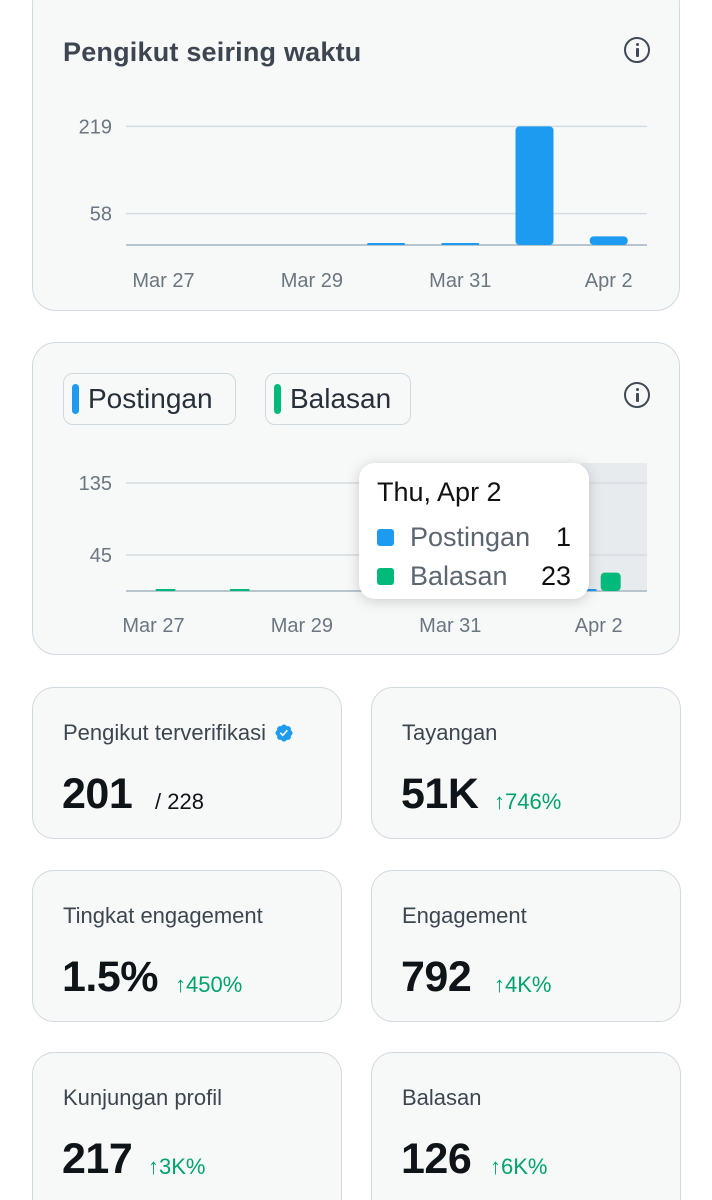 This screenshot has height=1200, width=712. I want to click on stat-label: Tayangan, so click(450, 732).